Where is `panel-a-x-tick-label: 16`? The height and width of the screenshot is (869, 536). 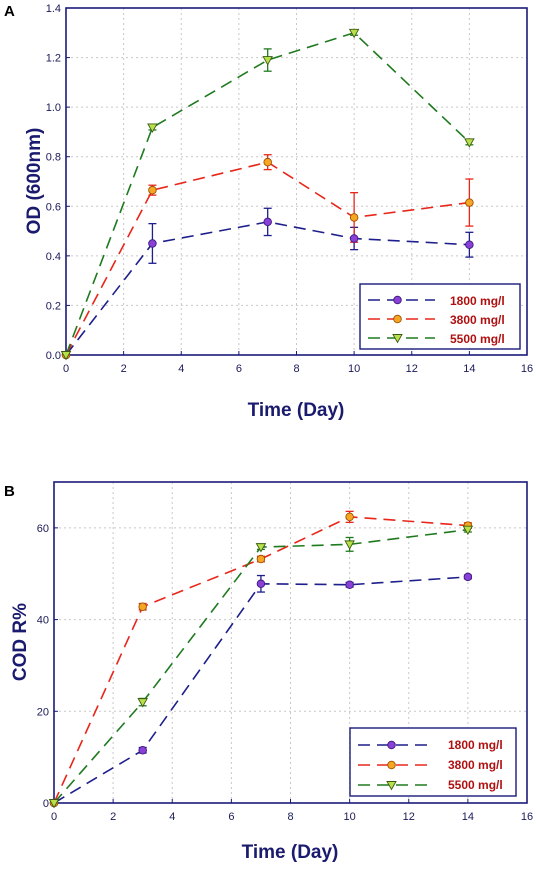
panel-a-x-tick-label: 16 is located at coordinates (527, 369).